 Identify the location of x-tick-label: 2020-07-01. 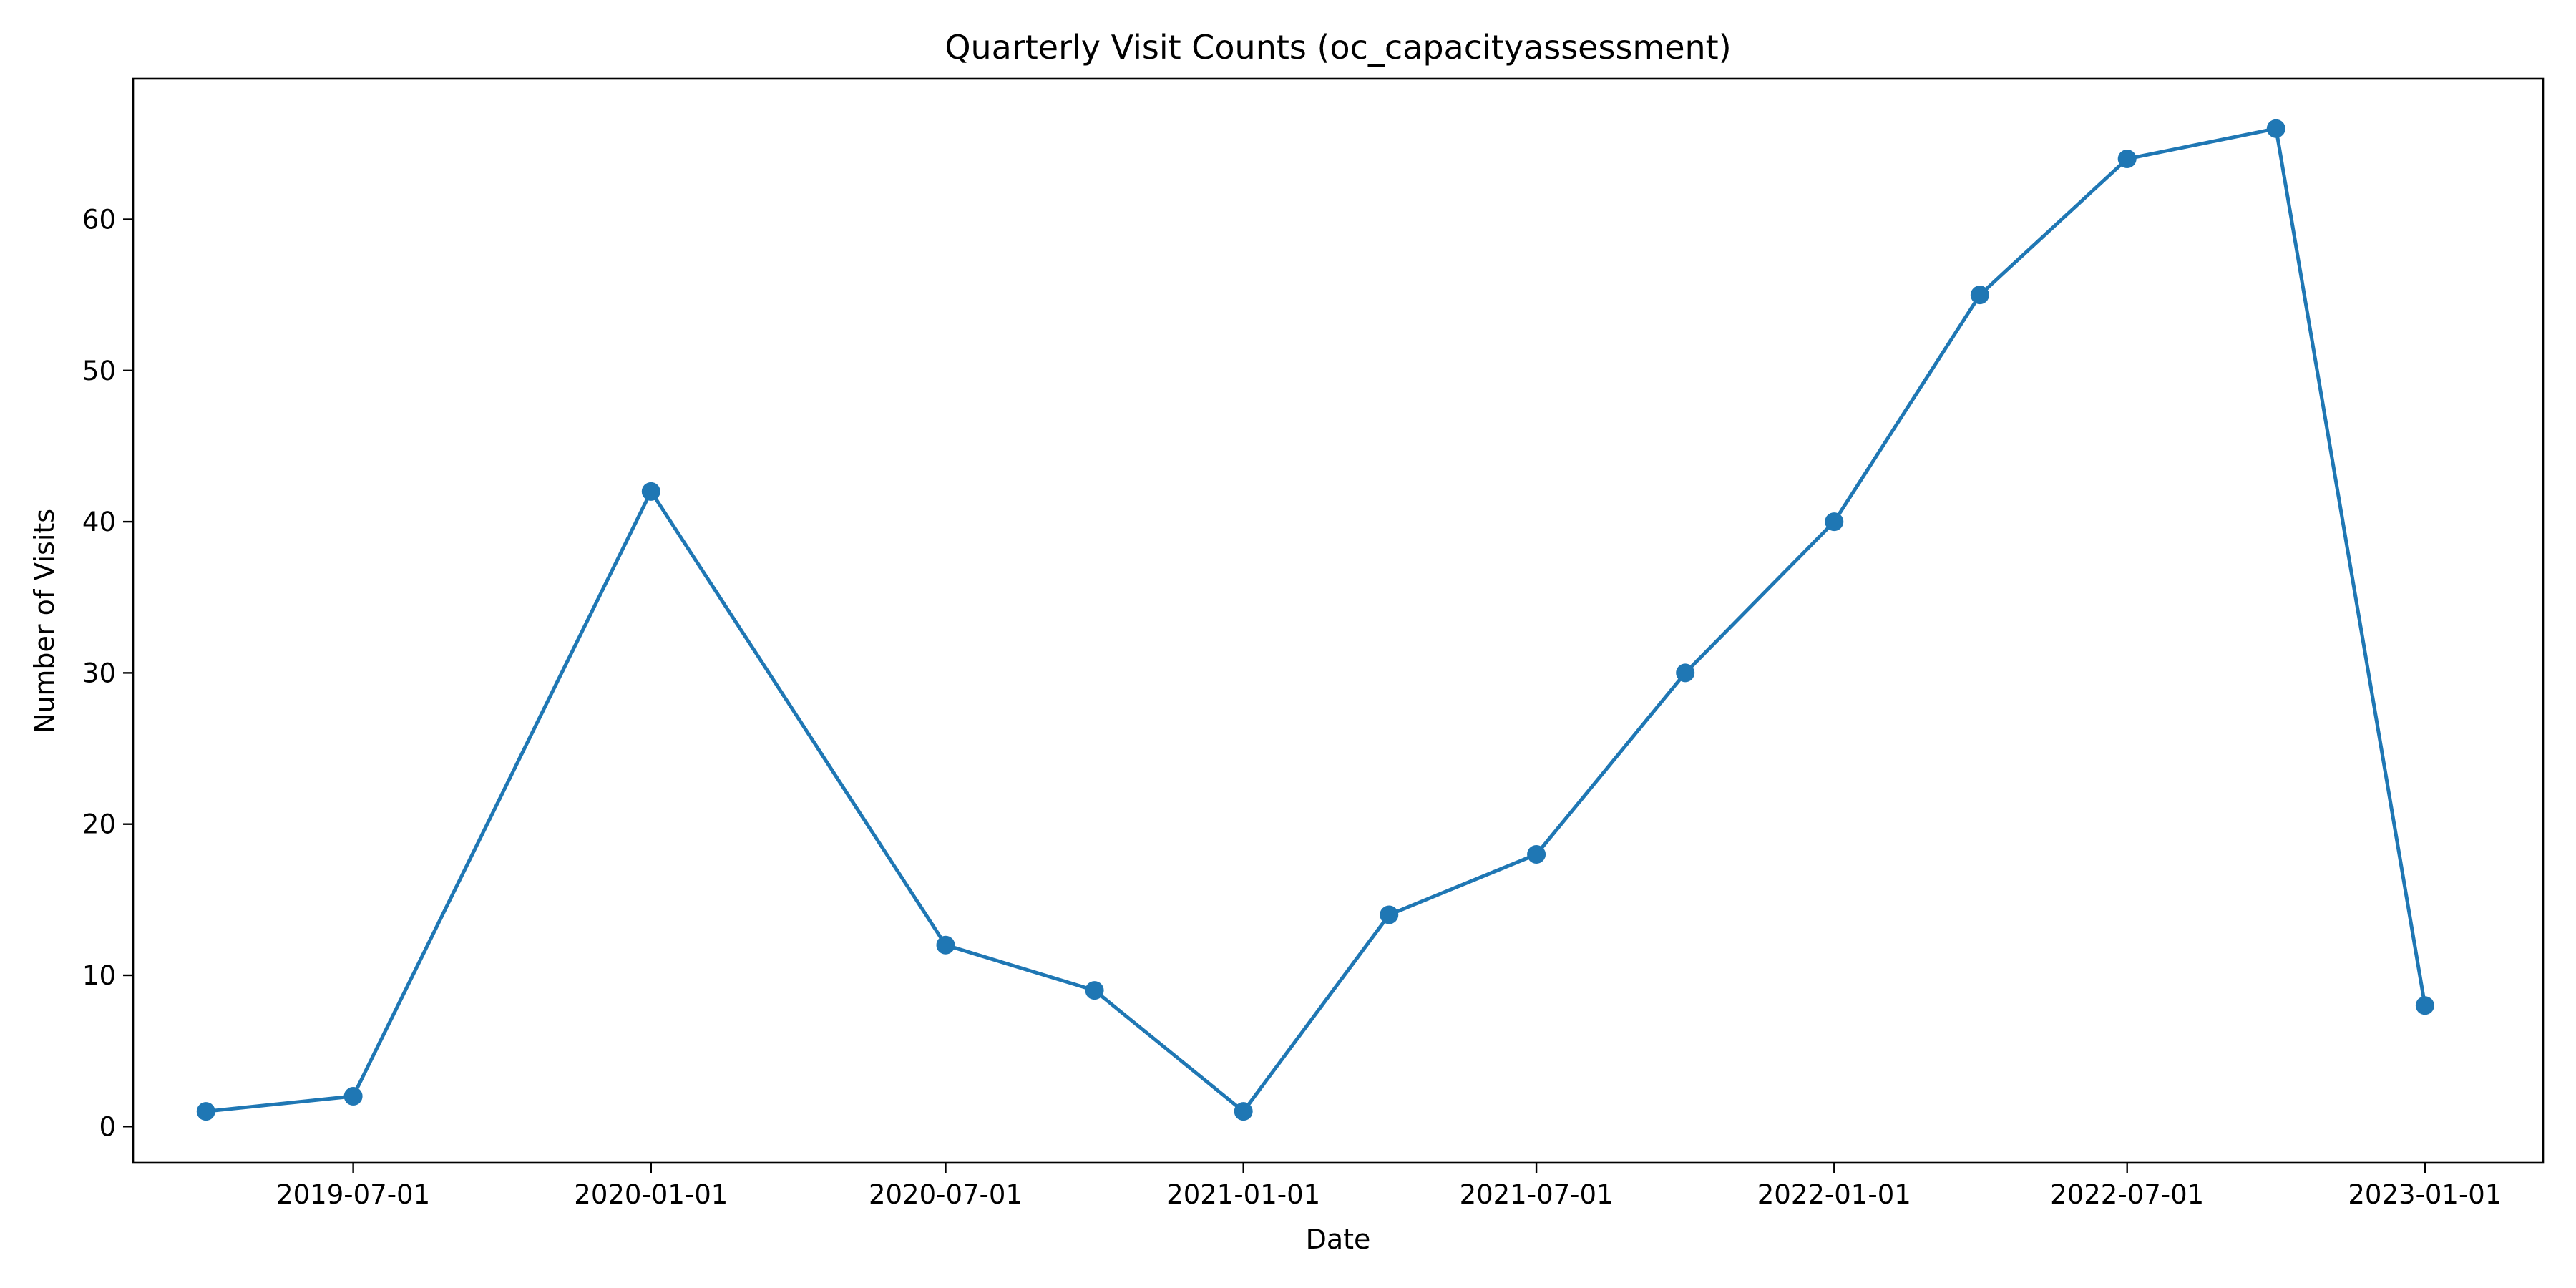
(946, 1194).